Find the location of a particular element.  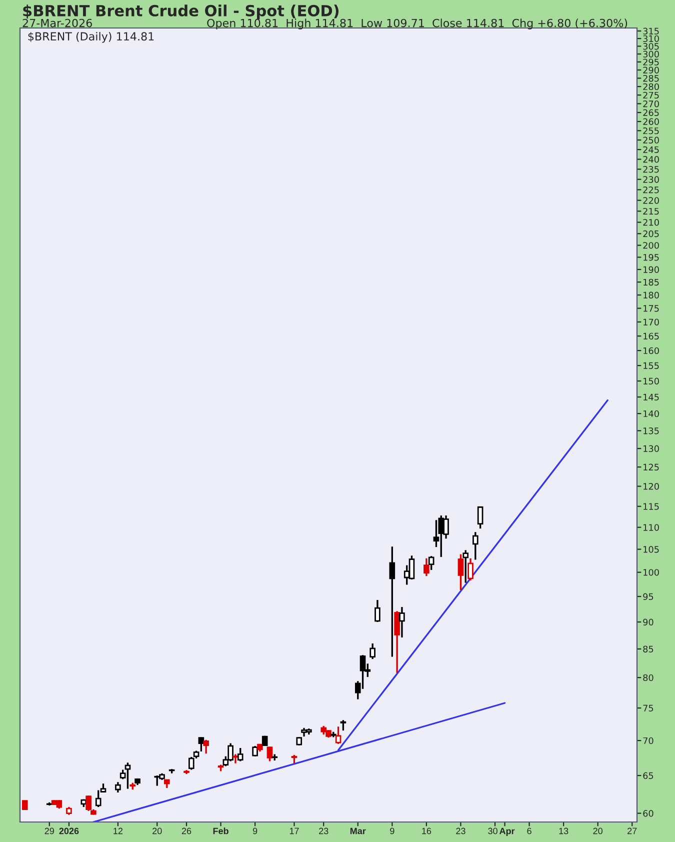

y-tick-label: 65 is located at coordinates (648, 776).